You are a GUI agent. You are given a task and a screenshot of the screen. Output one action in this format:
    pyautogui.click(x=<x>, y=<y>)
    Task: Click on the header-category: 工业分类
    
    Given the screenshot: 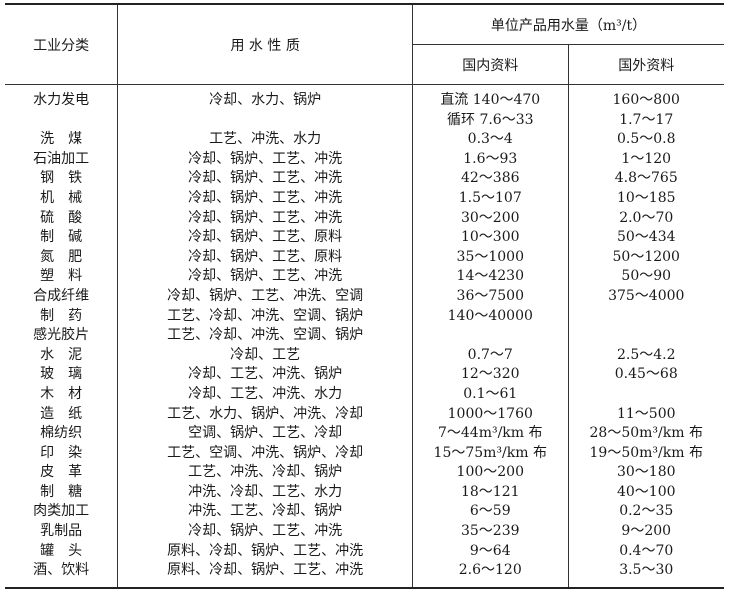 What is the action you would take?
    pyautogui.click(x=62, y=44)
    